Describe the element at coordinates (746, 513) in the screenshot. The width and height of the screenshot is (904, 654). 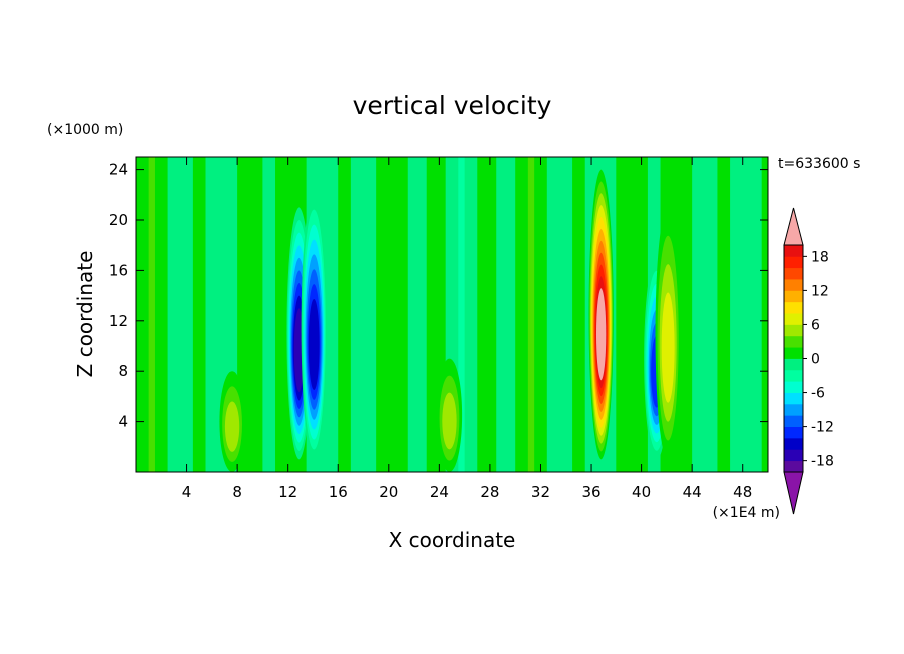
I see `x-unit-label: (×1E4 m)` at that location.